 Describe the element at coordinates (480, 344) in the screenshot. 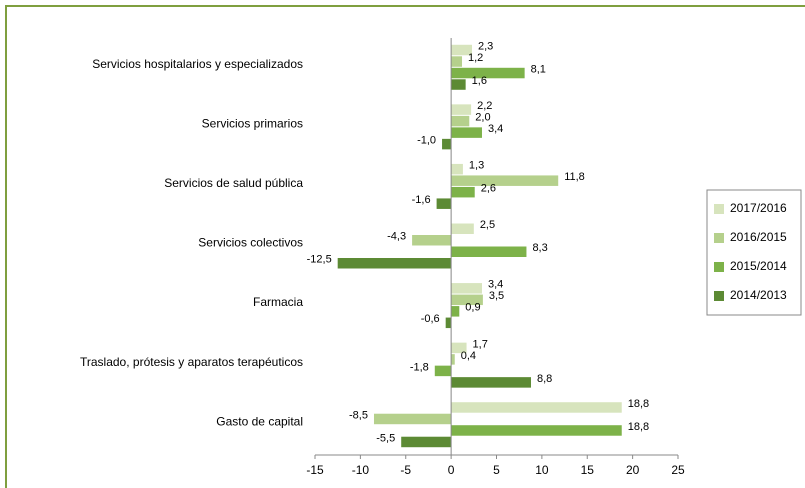

I see `value-label: 1,7` at that location.